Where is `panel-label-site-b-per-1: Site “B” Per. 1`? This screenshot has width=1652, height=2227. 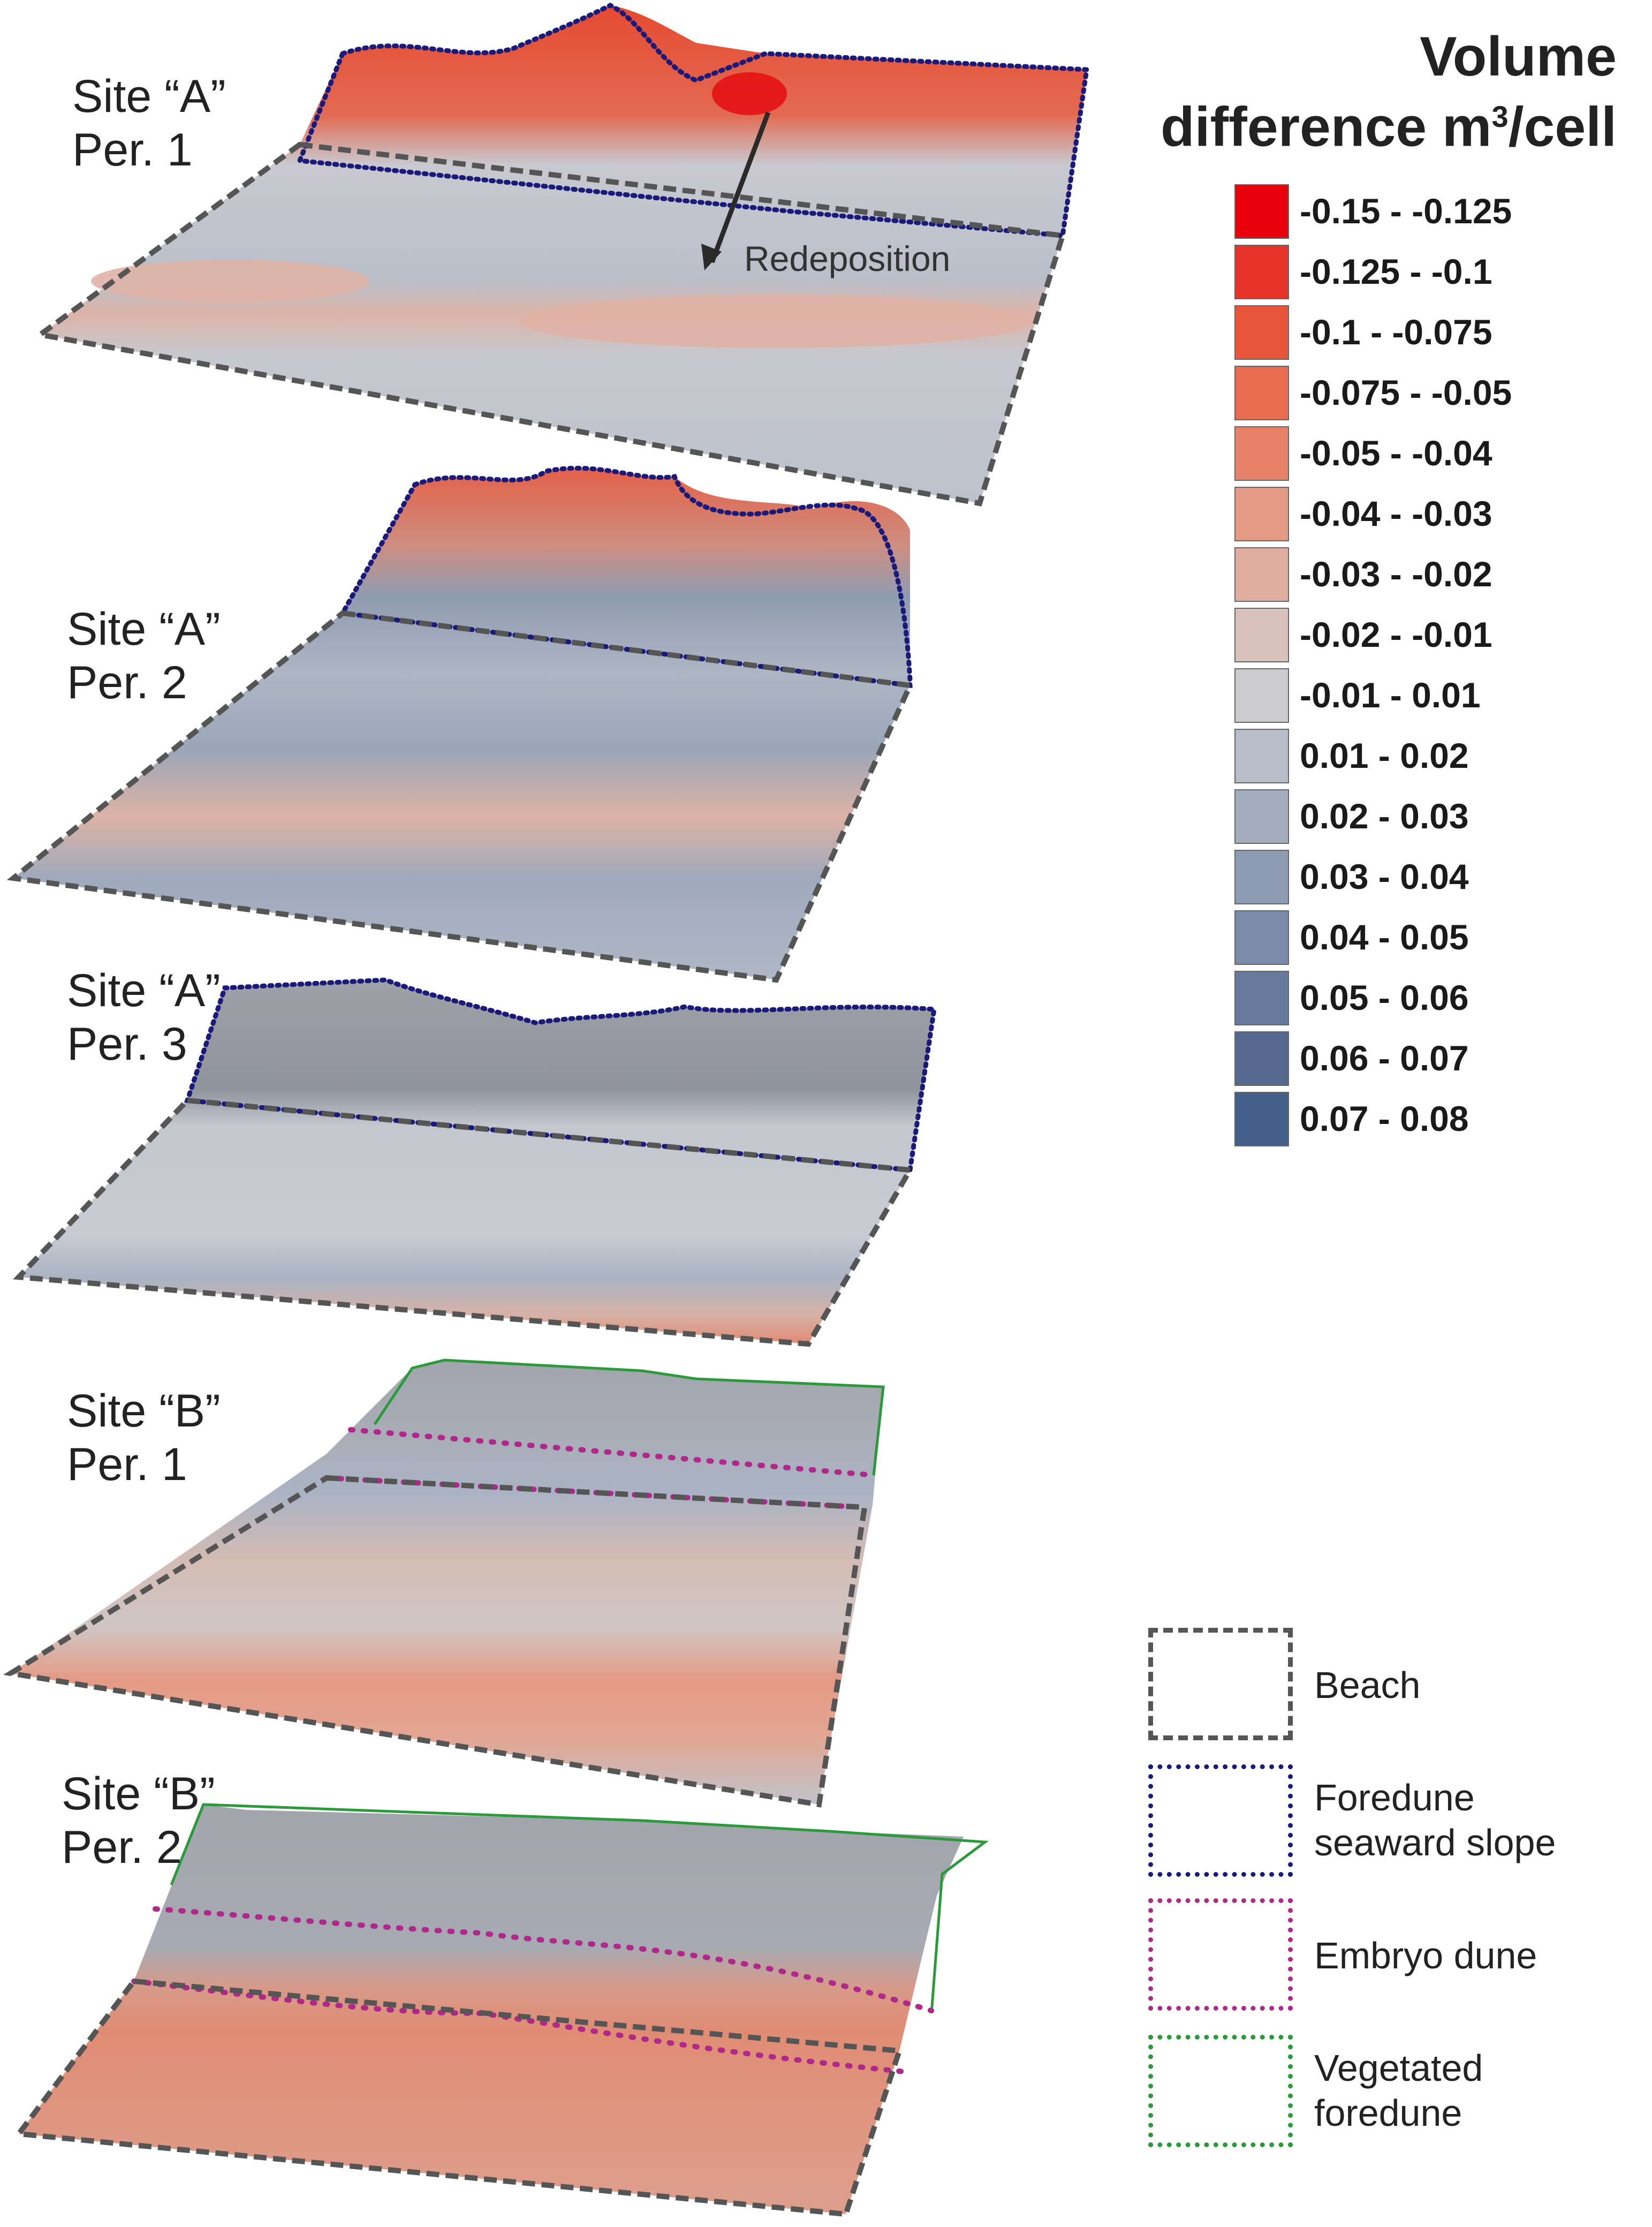 panel-label-site-b-per-1: Site “B” Per. 1 is located at coordinates (144, 1437).